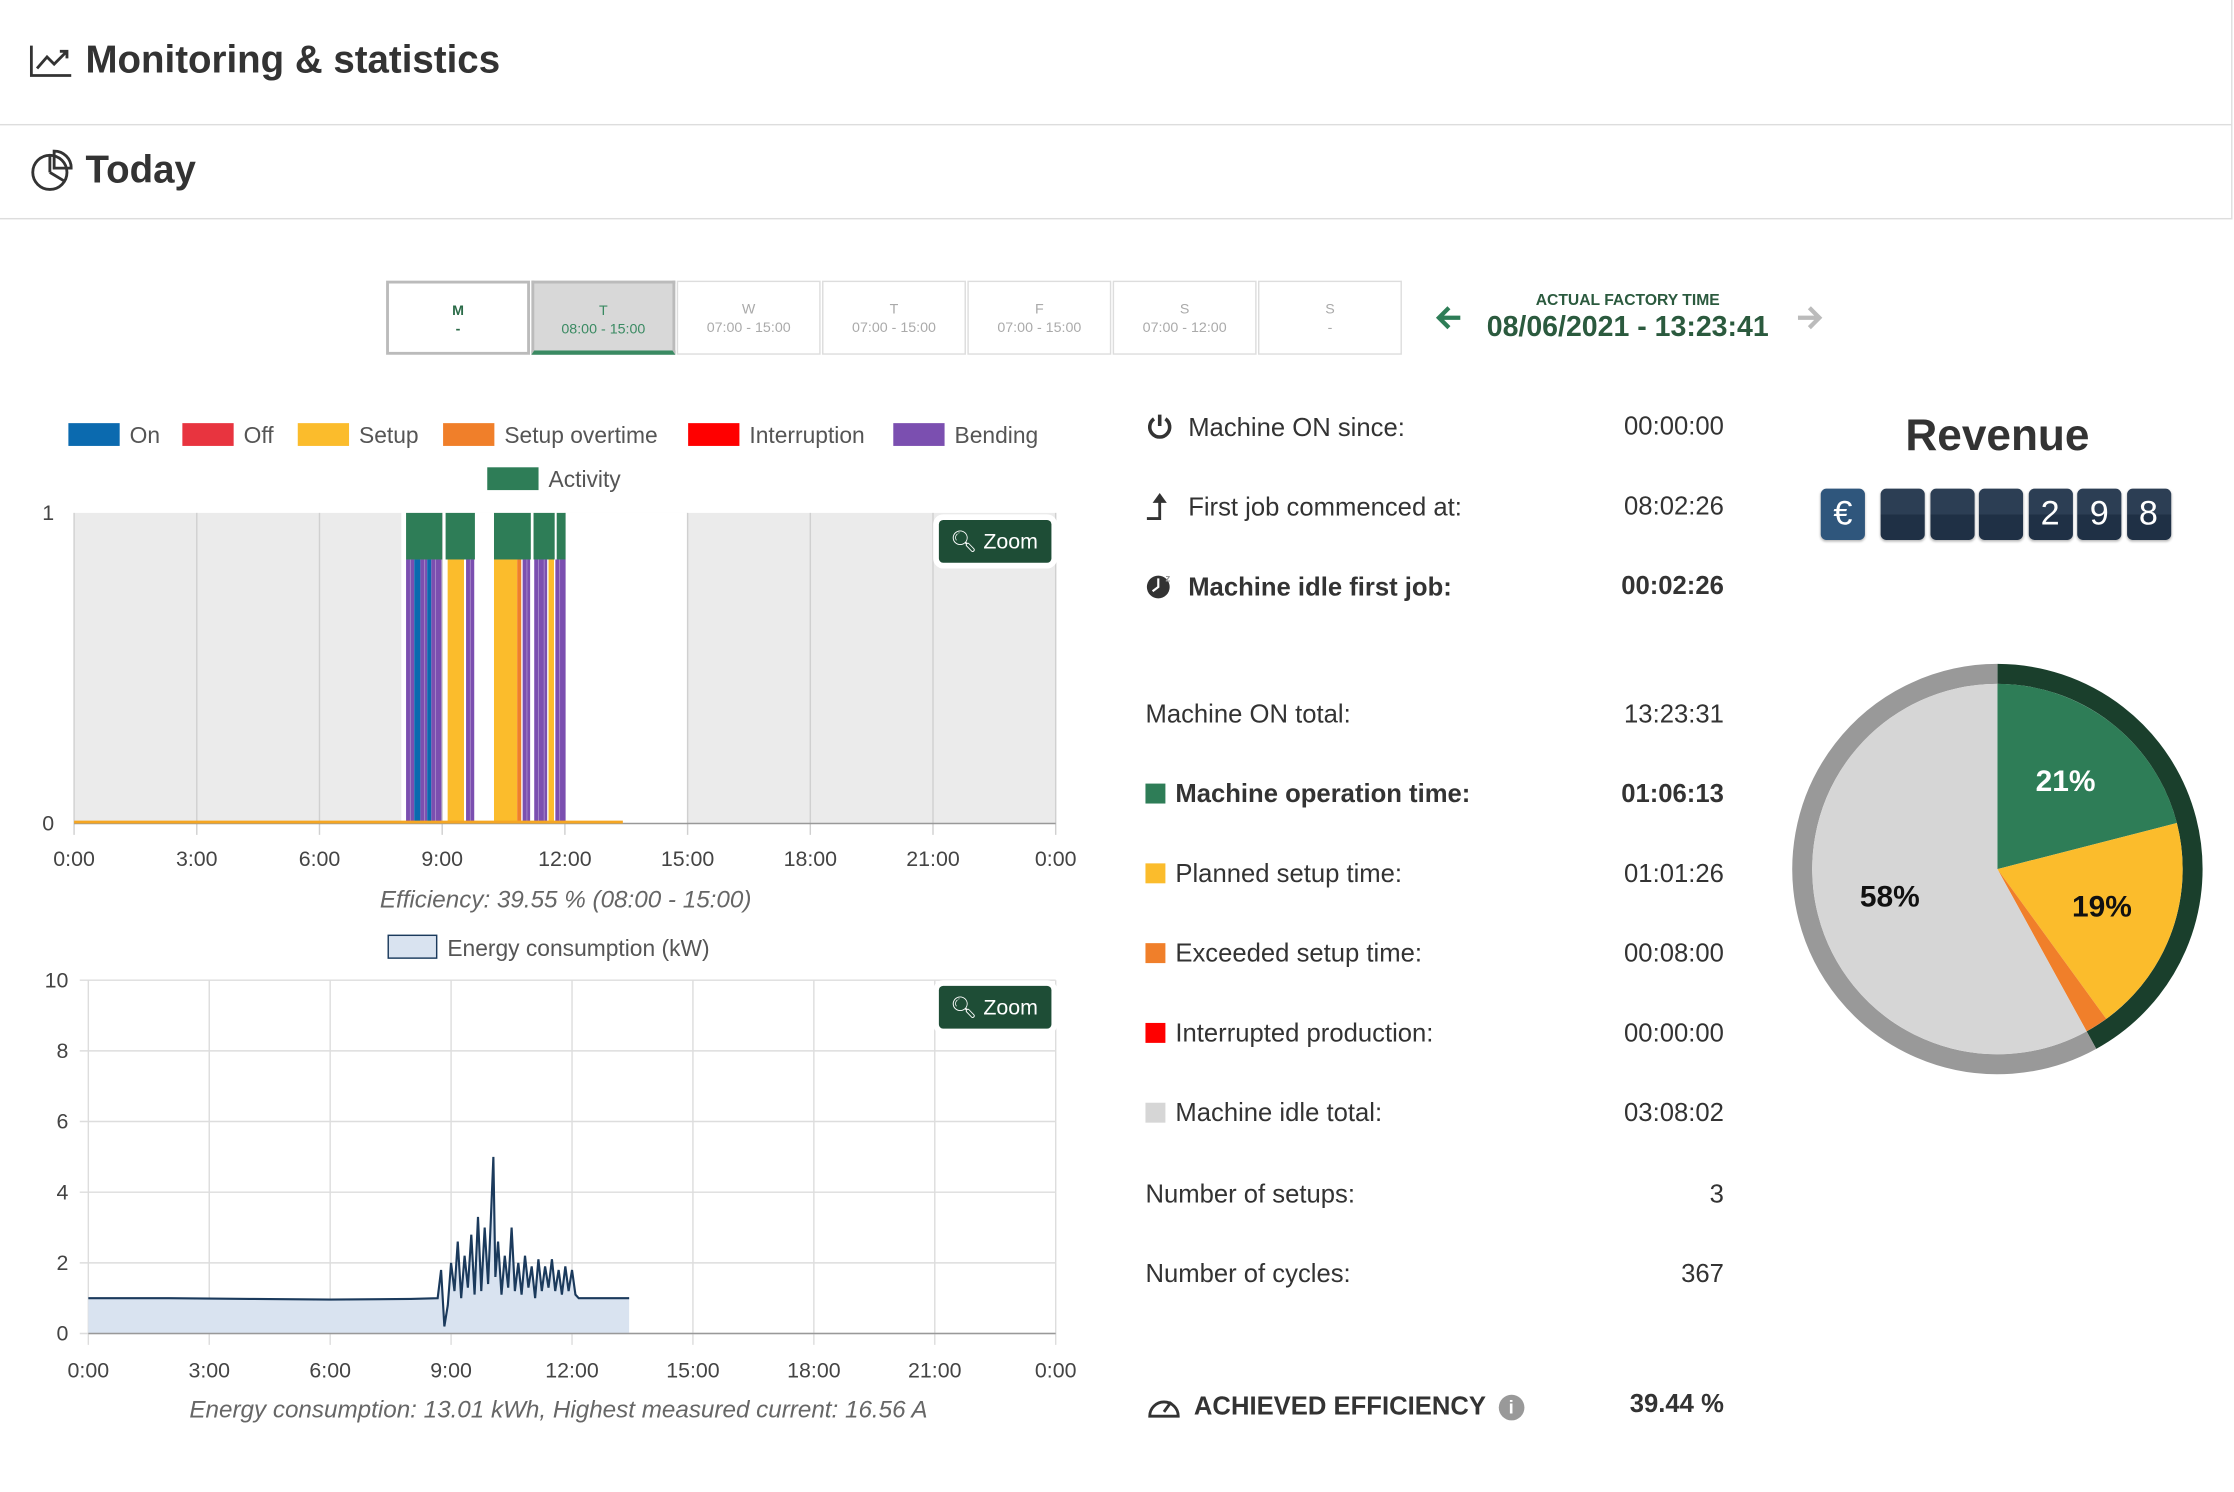  I want to click on y-tick-label: 8, so click(62, 1051).